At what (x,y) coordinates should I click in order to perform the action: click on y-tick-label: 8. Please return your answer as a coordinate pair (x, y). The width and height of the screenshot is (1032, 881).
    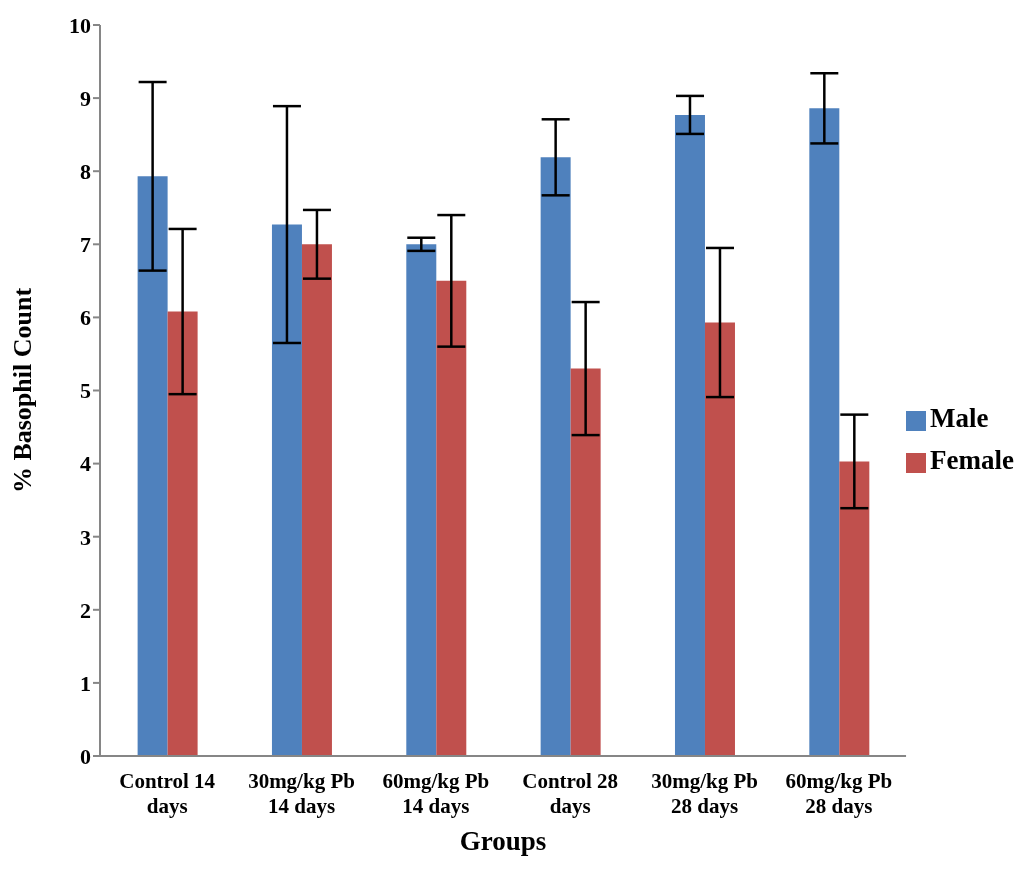
    Looking at the image, I should click on (85, 172).